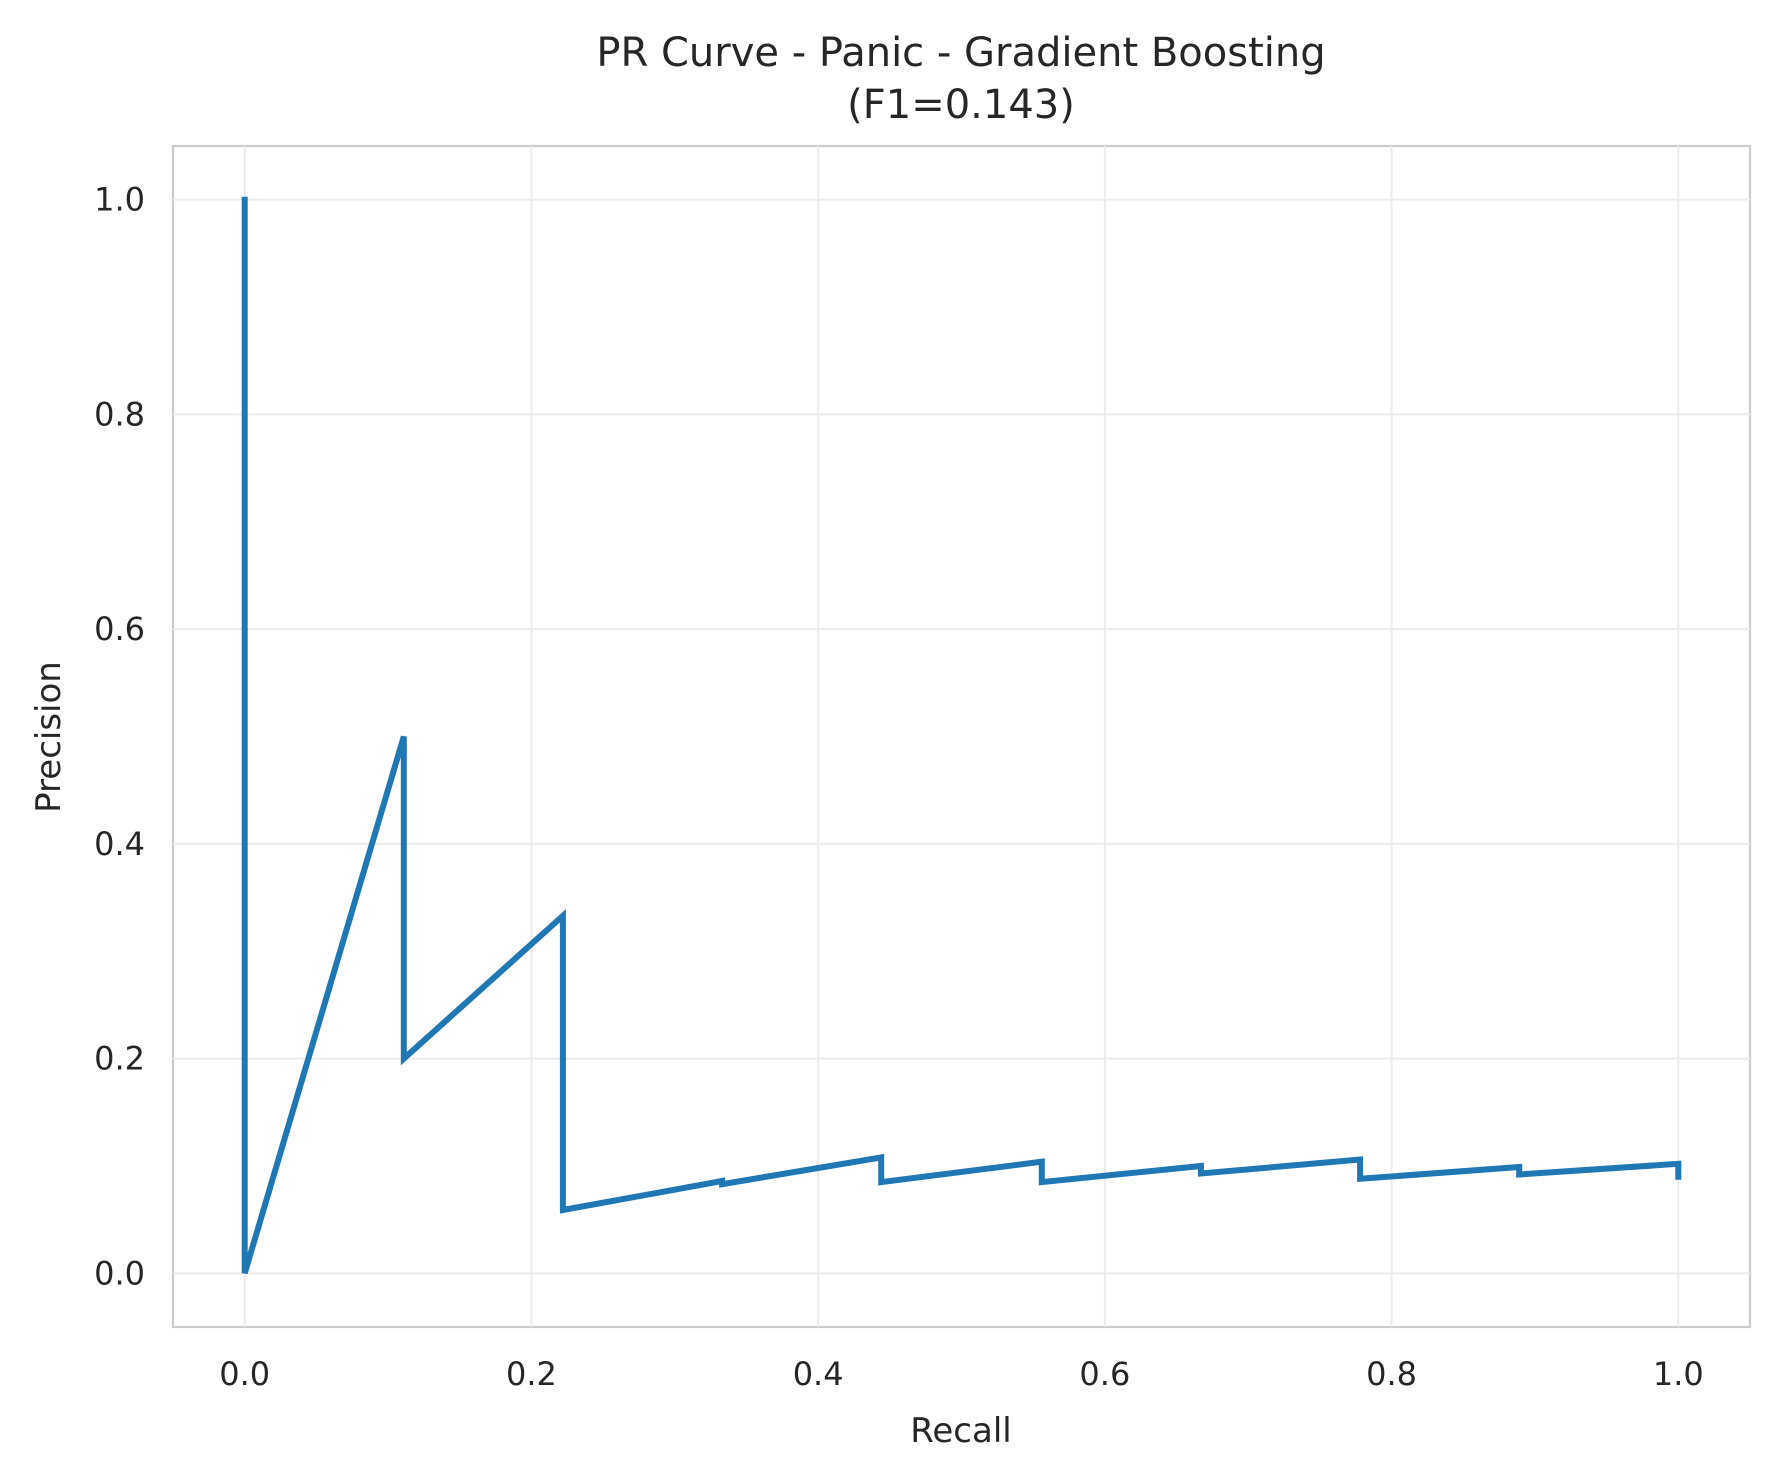  What do you see at coordinates (531, 1374) in the screenshot?
I see `x-tick-label: 0.2` at bounding box center [531, 1374].